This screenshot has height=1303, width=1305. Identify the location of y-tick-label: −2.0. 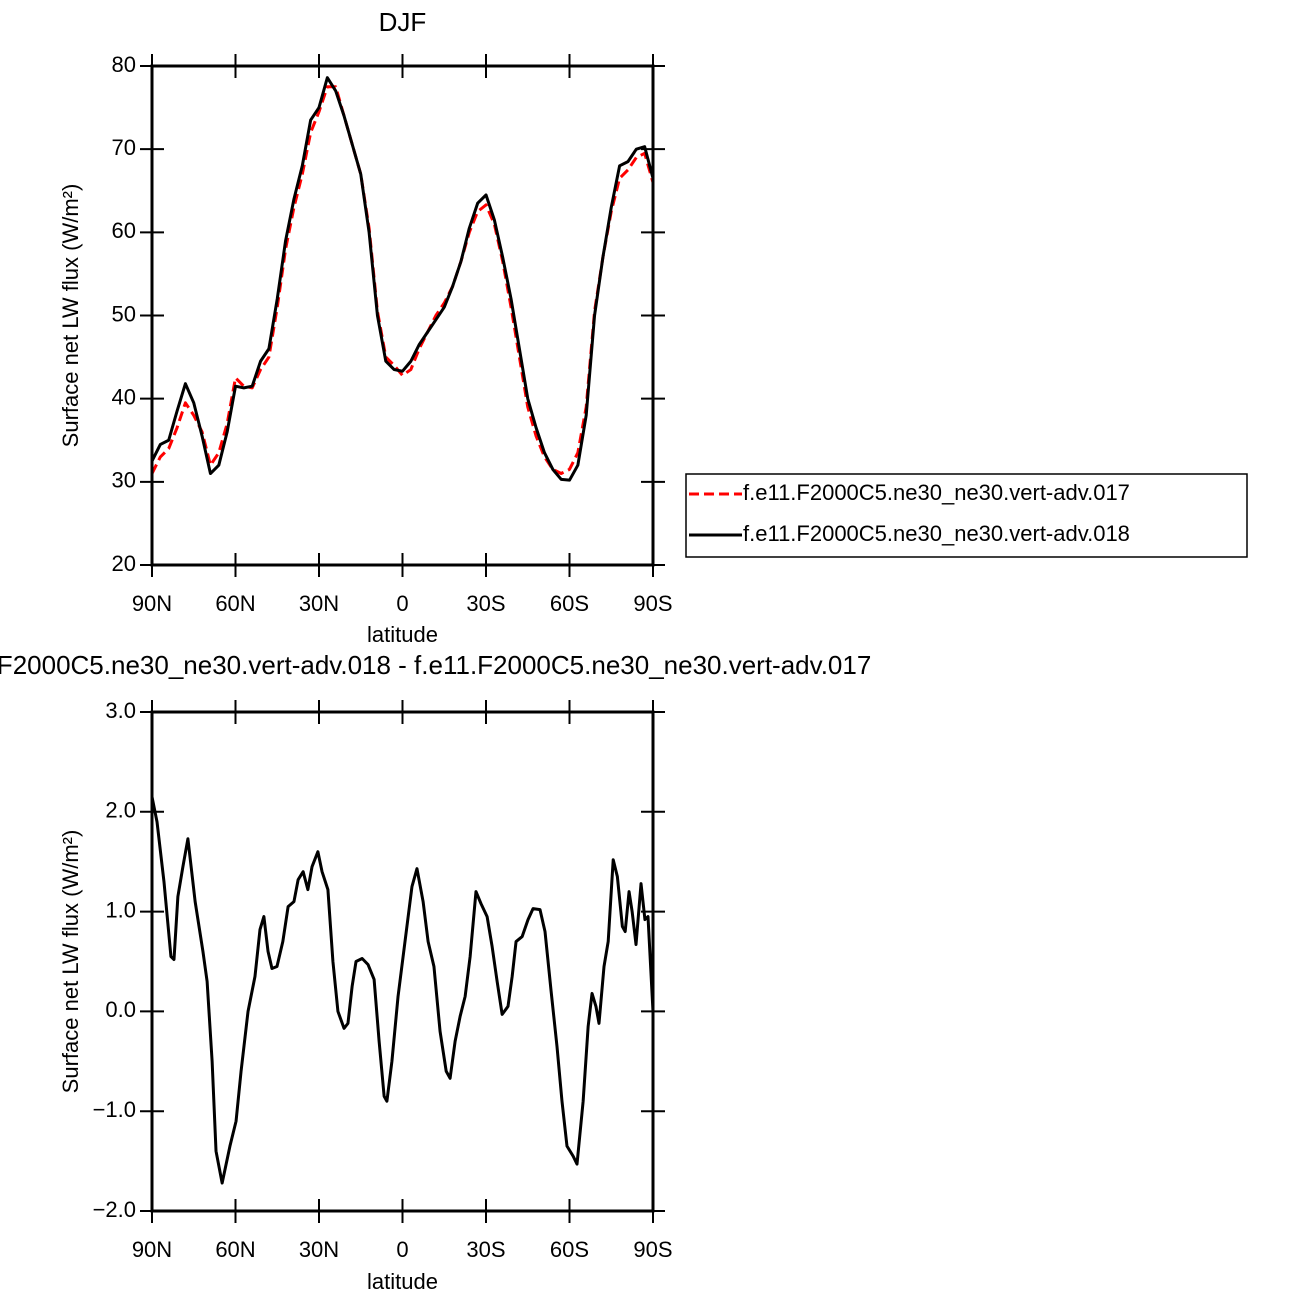
(114, 1209).